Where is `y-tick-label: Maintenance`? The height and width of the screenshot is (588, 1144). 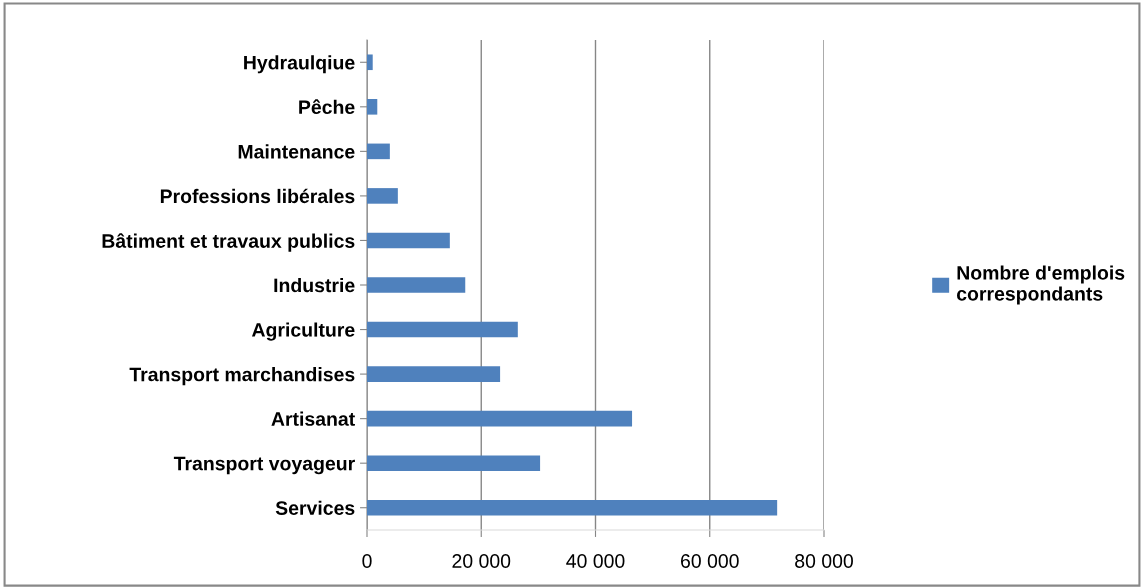 y-tick-label: Maintenance is located at coordinates (296, 151).